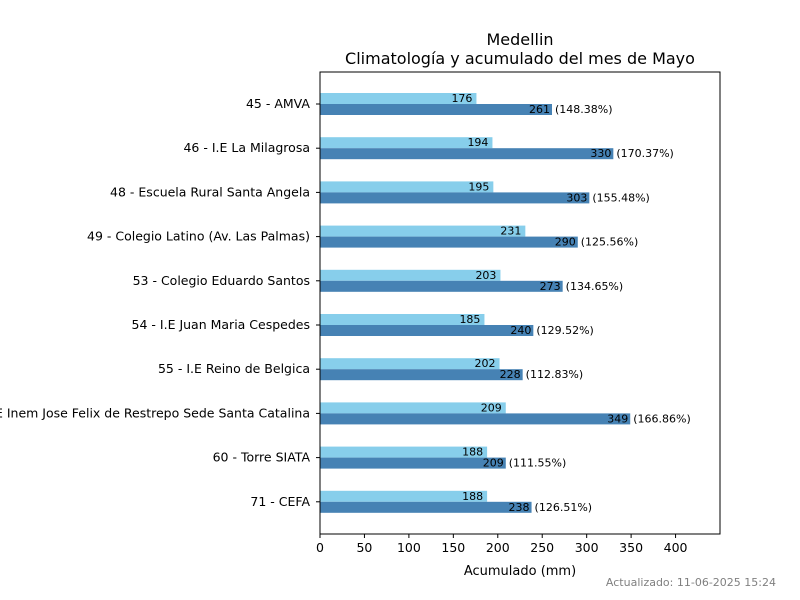 The image size is (800, 600). Describe the element at coordinates (564, 507) in the screenshot. I see `bar-percent-label: (126.51%)` at that location.